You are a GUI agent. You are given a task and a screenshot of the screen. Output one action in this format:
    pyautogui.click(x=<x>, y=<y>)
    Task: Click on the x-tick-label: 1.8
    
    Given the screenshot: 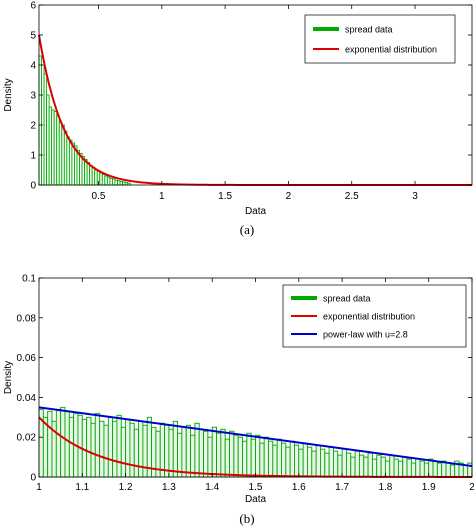 What is the action you would take?
    pyautogui.click(x=385, y=487)
    